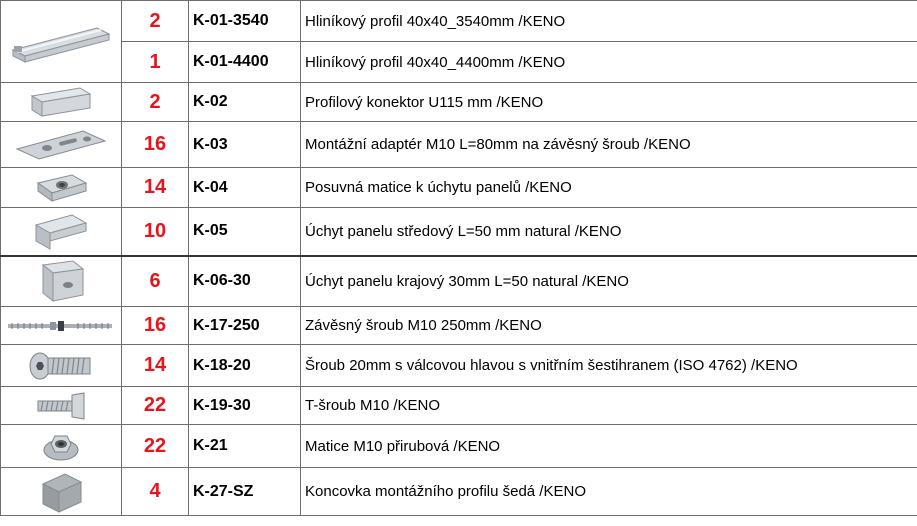 This screenshot has width=917, height=526. Describe the element at coordinates (608, 405) in the screenshot. I see `part-description: T-šroub M10 /KENO` at that location.